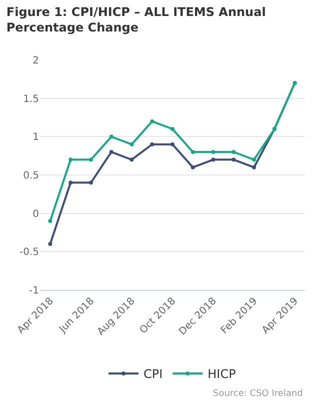 This screenshot has height=400, width=320. I want to click on y-tick-label: 1, so click(35, 138).